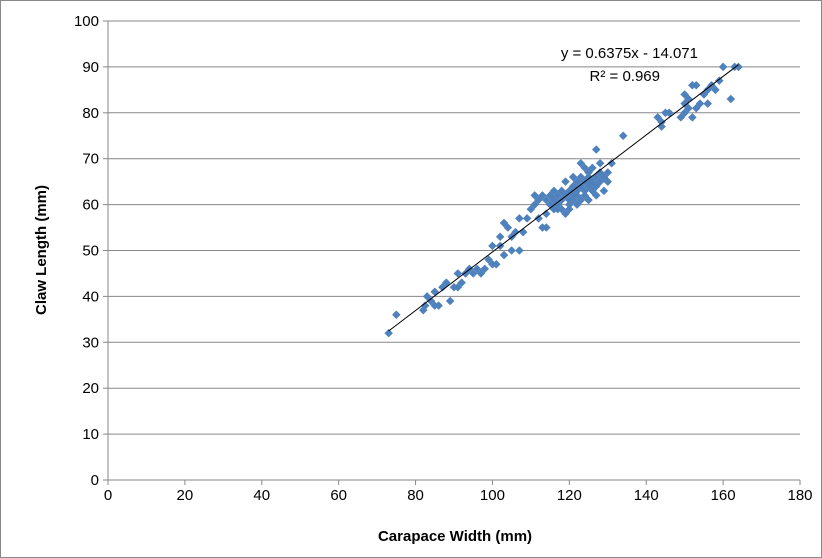 This screenshot has height=558, width=822. I want to click on x-tick-label: 100, so click(492, 495).